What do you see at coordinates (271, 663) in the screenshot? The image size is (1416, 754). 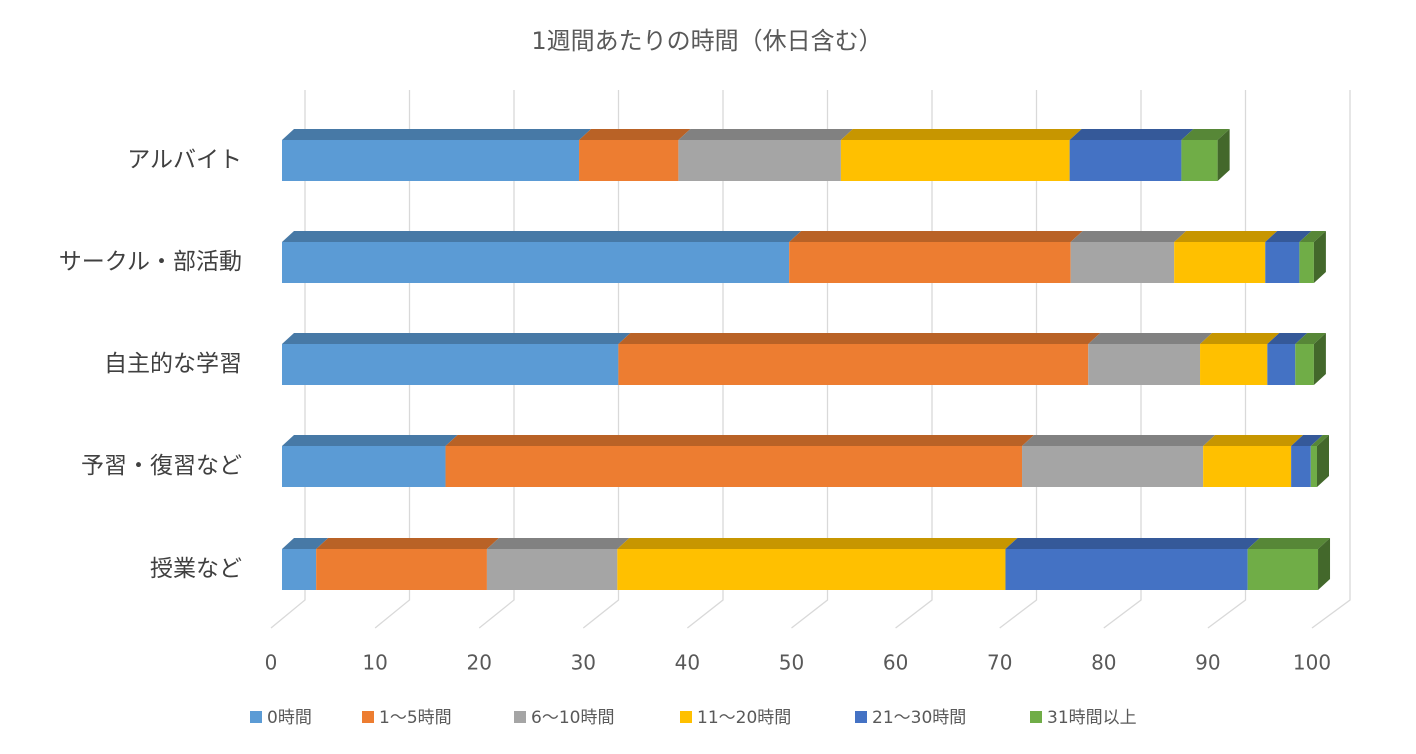 I see `x-tick-label: 0` at bounding box center [271, 663].